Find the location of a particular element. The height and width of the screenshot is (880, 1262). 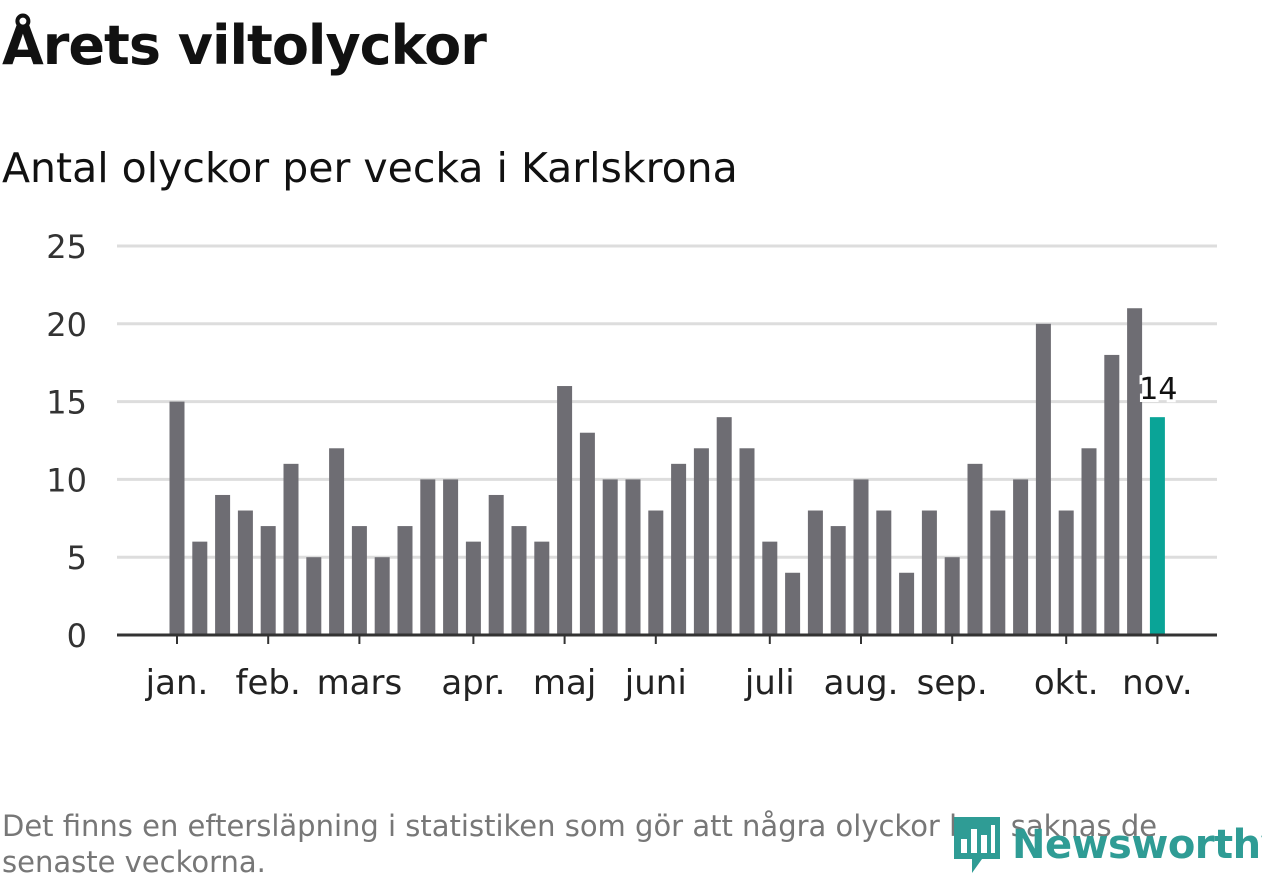

newsworthy-logo: Newsworthy is located at coordinates (1106, 845).